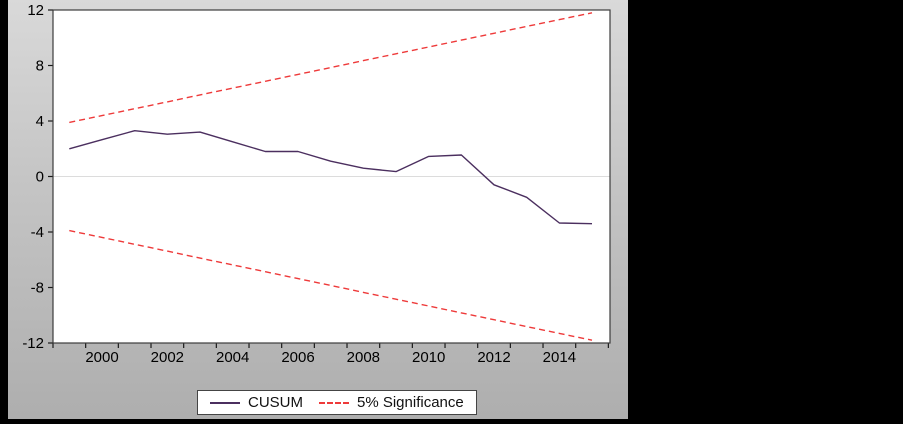 The height and width of the screenshot is (424, 903). Describe the element at coordinates (225, 402) in the screenshot. I see `cusum-line-sample` at that location.